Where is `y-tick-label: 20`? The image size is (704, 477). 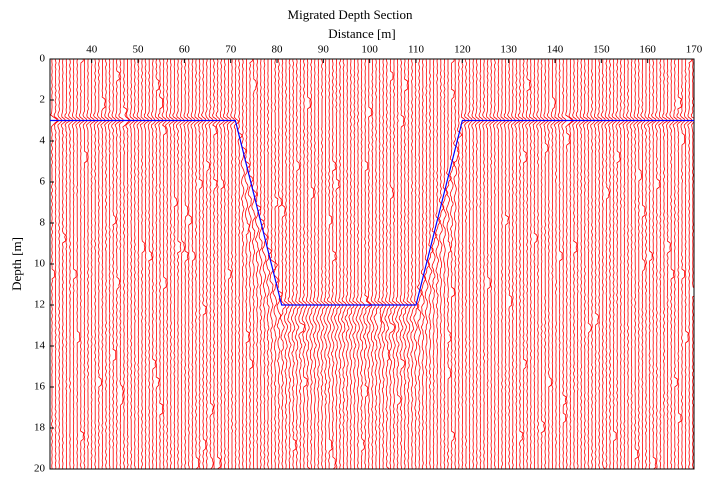 y-tick-label: 20 is located at coordinates (40, 469).